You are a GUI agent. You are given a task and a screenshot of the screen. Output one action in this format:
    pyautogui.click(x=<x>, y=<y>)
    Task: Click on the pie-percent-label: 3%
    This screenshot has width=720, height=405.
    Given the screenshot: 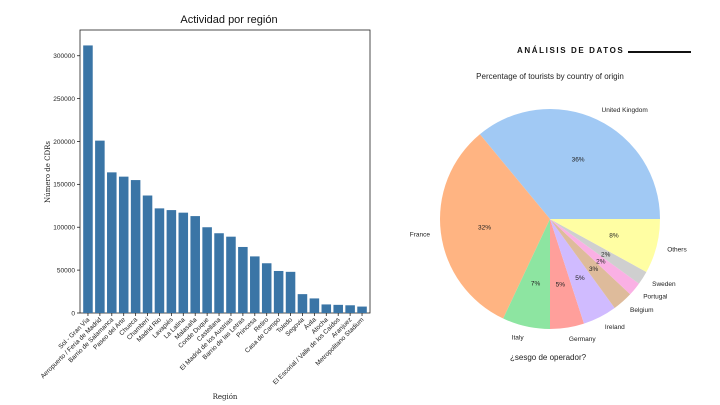 What is the action you would take?
    pyautogui.click(x=594, y=269)
    